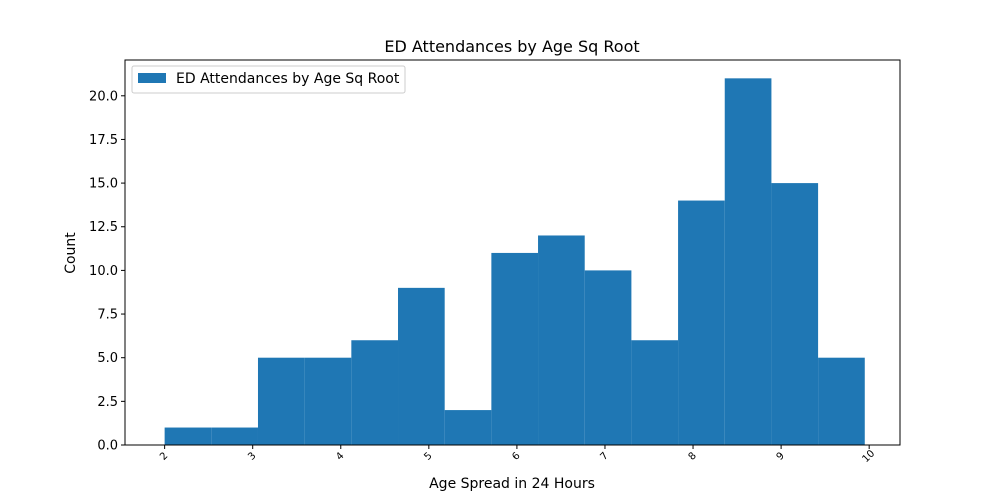 The width and height of the screenshot is (1000, 500). I want to click on y-tick-label: 2.5, so click(107, 402).